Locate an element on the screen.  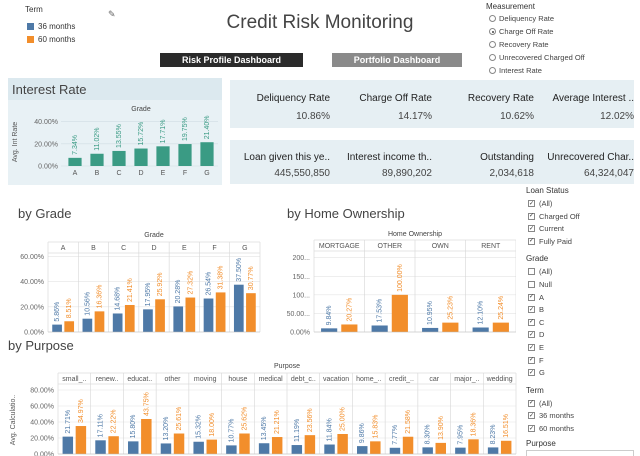
measurement-option: Unrecovered Charged Off is located at coordinates (537, 57).